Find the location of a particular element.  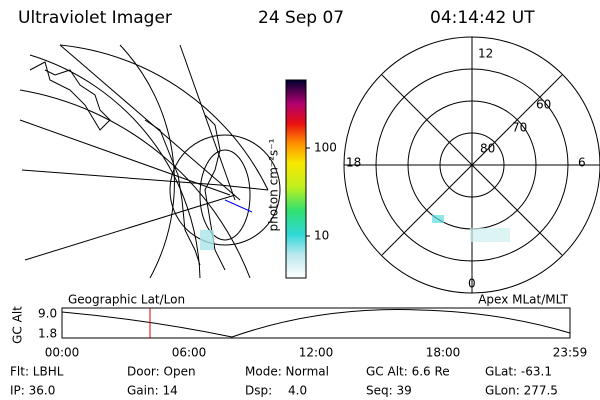

timeline-title: Apex MLat/MLT is located at coordinates (523, 300).